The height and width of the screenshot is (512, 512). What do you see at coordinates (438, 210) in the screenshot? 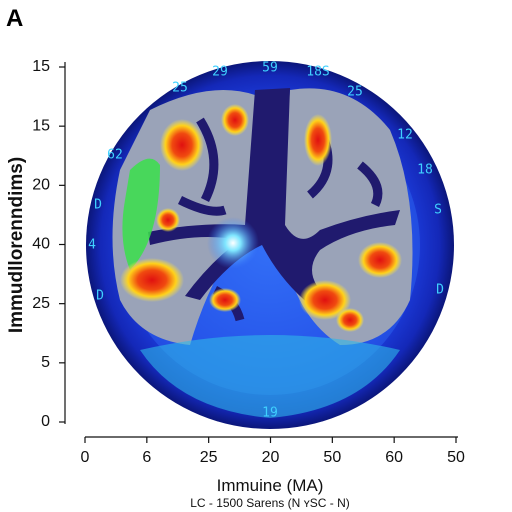
I see `ring-label: S` at bounding box center [438, 210].